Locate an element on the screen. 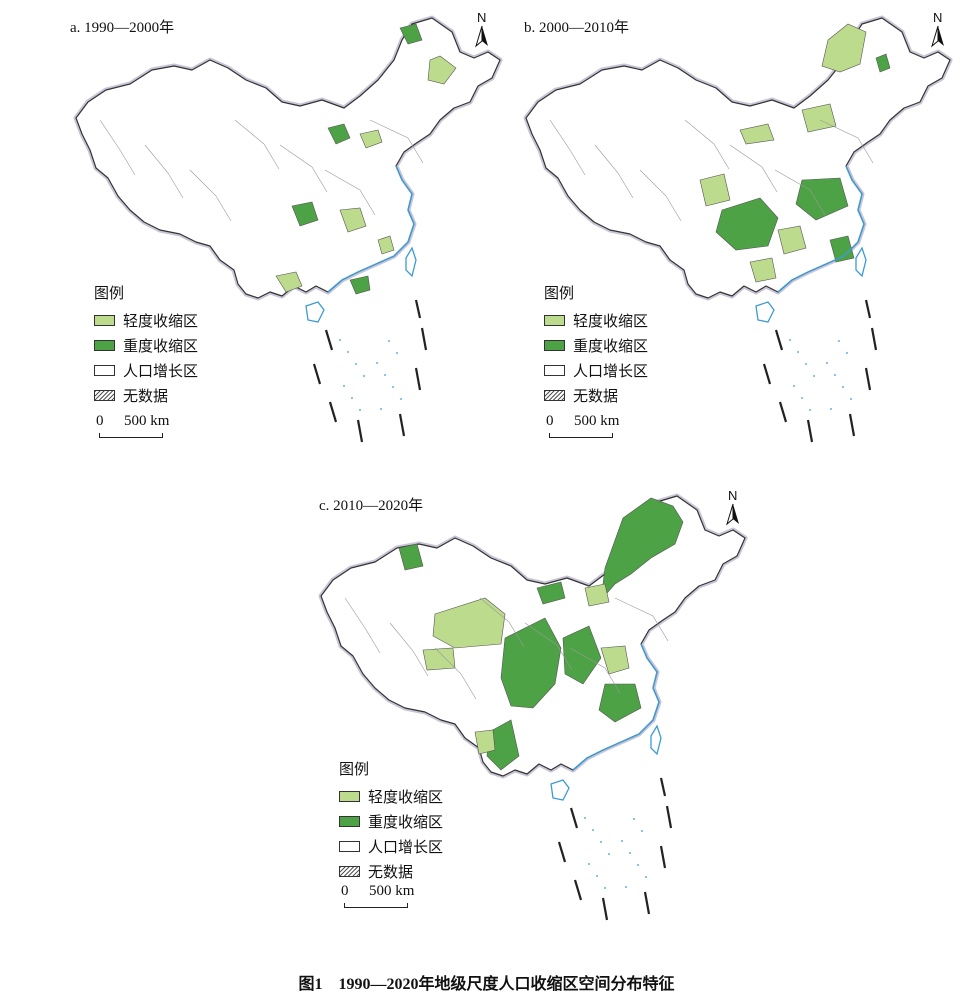 This screenshot has height=1002, width=973. figure-caption: 图1 1990—2020年地级尺度人口收缩区空间分布特征 is located at coordinates (486, 984).